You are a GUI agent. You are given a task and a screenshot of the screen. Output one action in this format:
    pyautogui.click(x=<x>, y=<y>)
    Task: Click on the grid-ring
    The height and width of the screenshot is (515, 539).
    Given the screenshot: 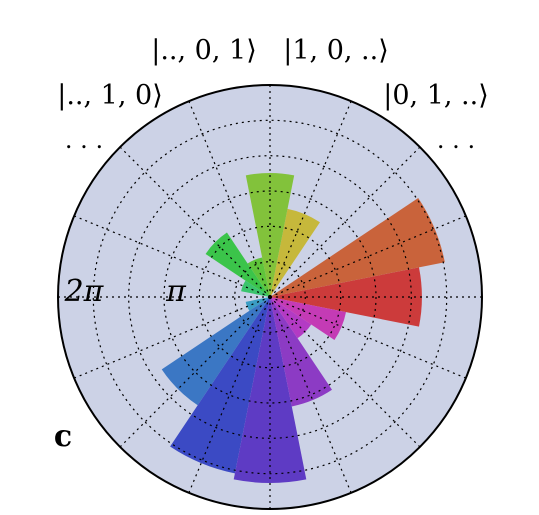 What is the action you would take?
    pyautogui.click(x=270, y=297)
    